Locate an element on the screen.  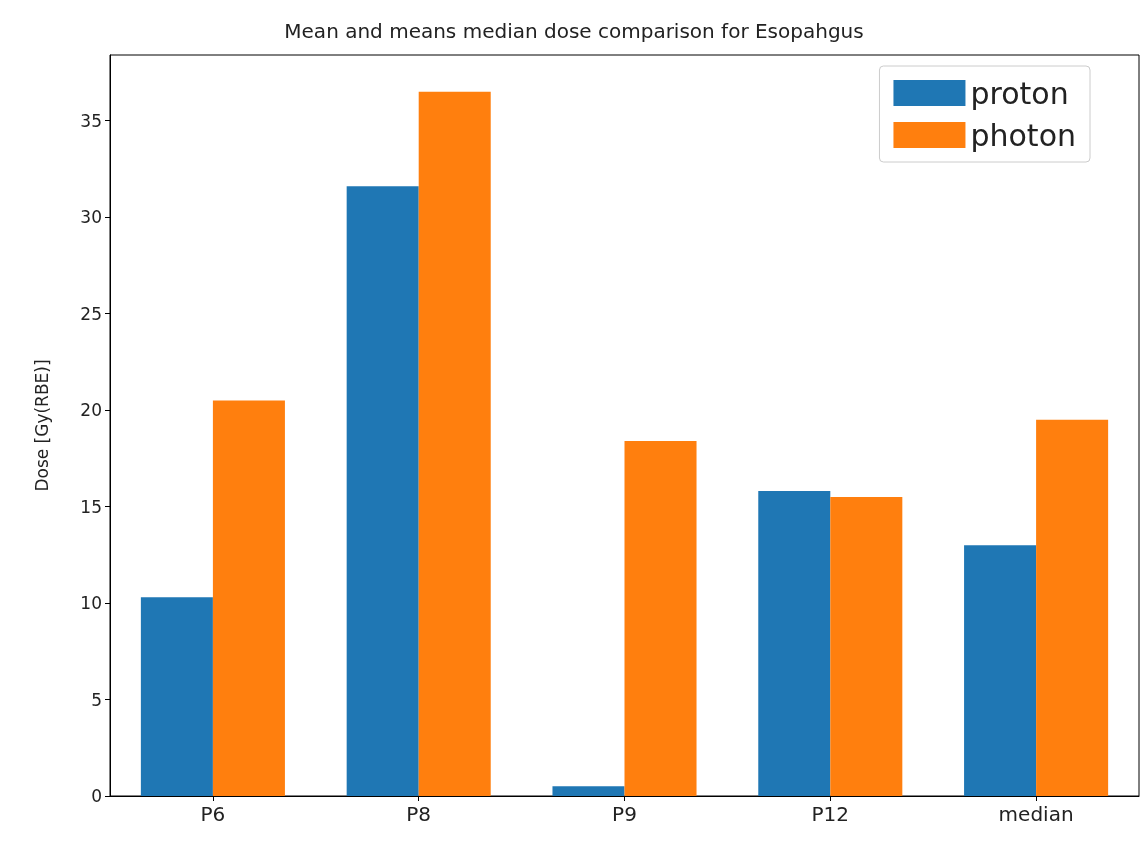
y-tick-label: 20 is located at coordinates (91, 410).